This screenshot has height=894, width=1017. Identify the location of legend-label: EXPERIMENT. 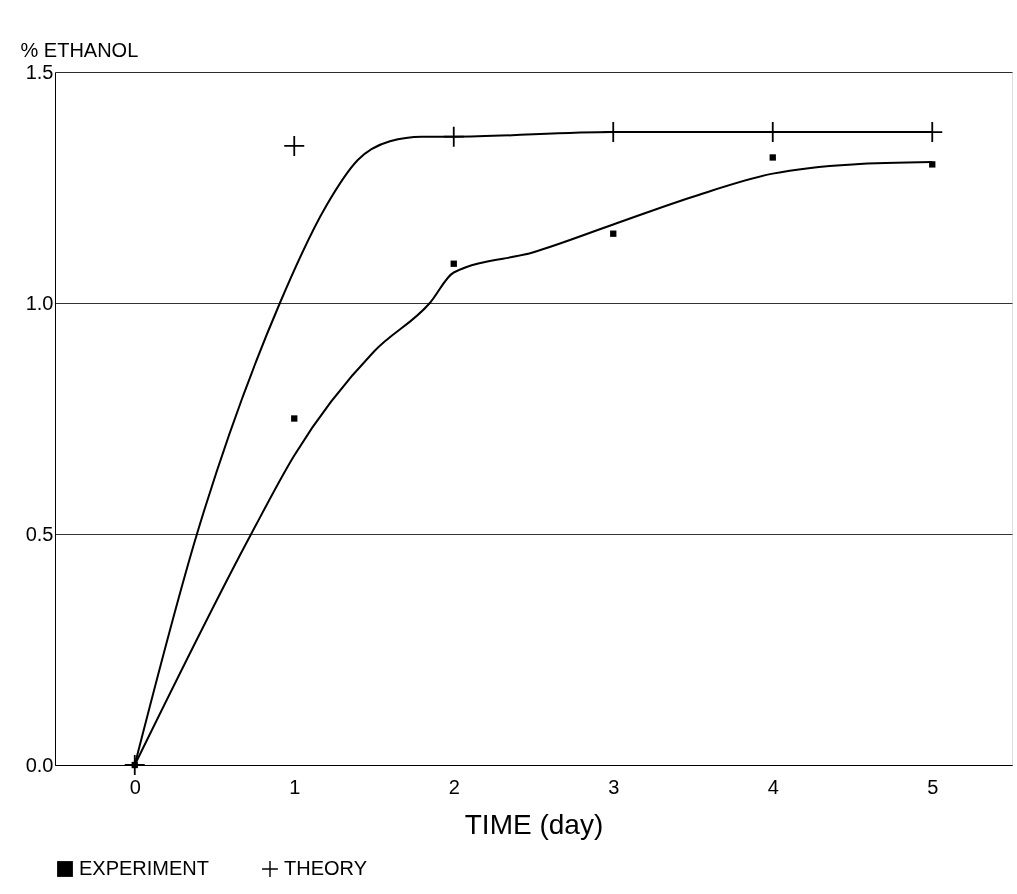
(144, 868).